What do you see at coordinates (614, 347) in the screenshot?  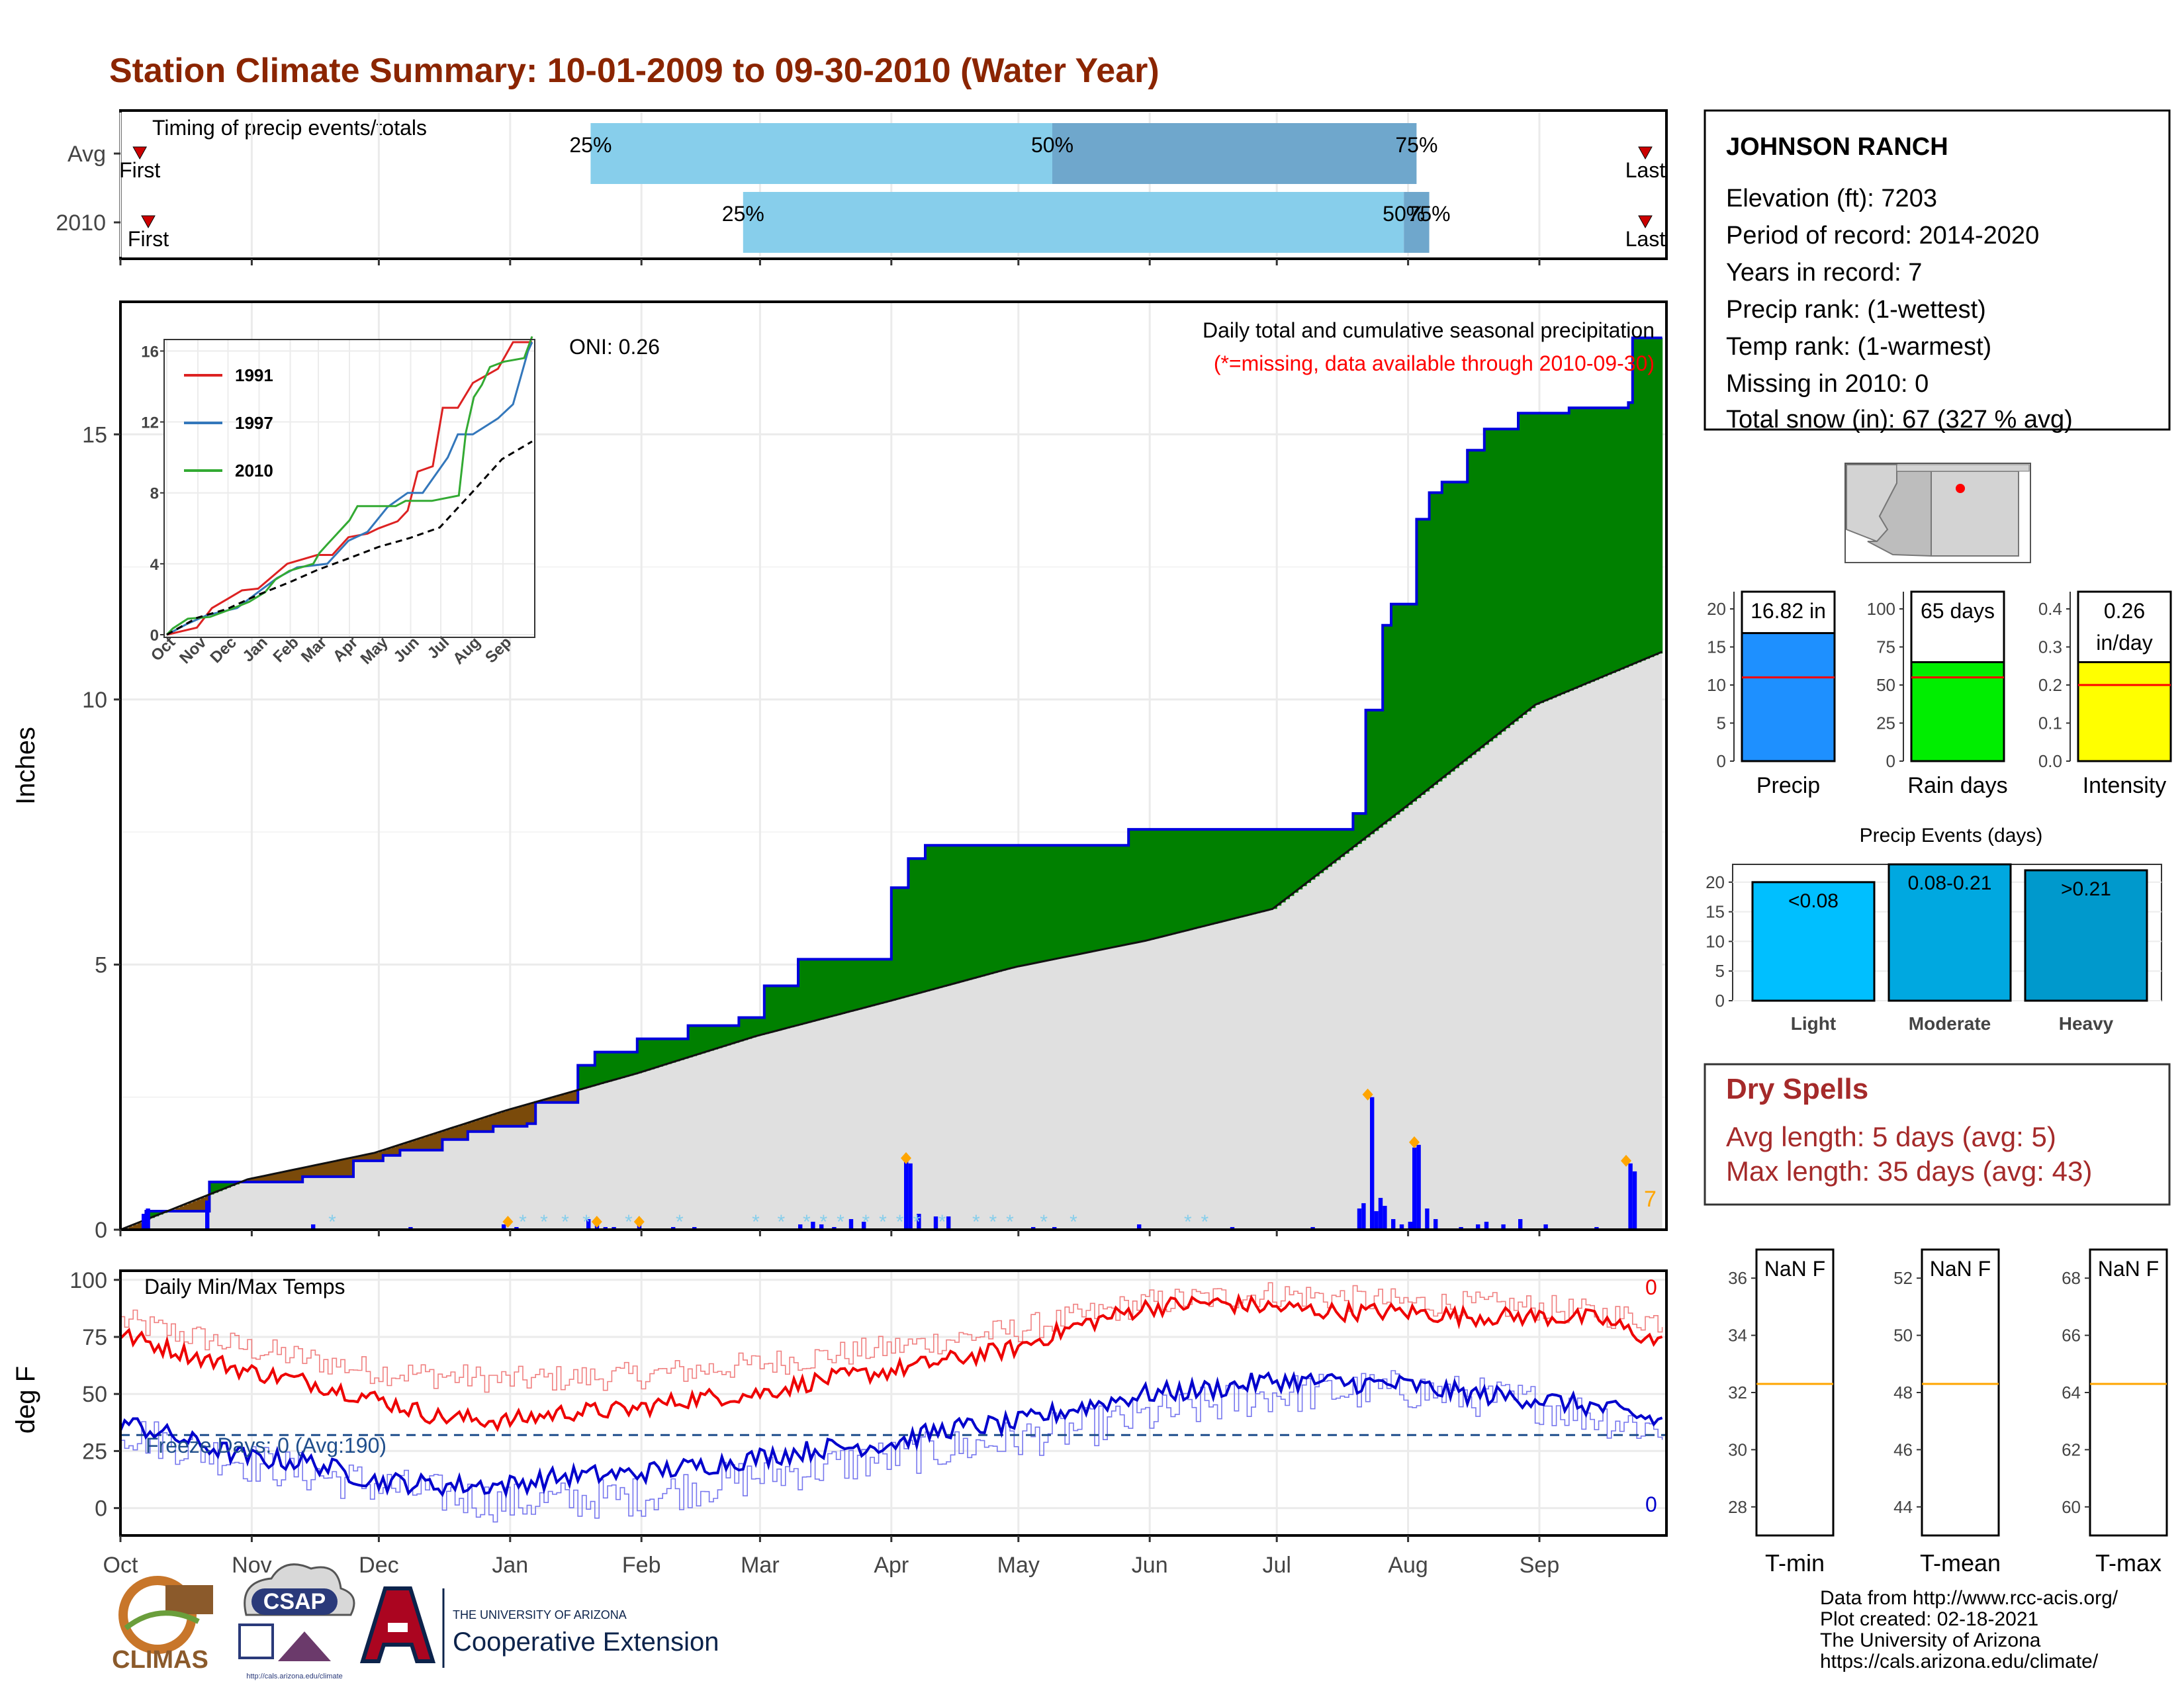 I see `oni-label: ONI: 0.26` at bounding box center [614, 347].